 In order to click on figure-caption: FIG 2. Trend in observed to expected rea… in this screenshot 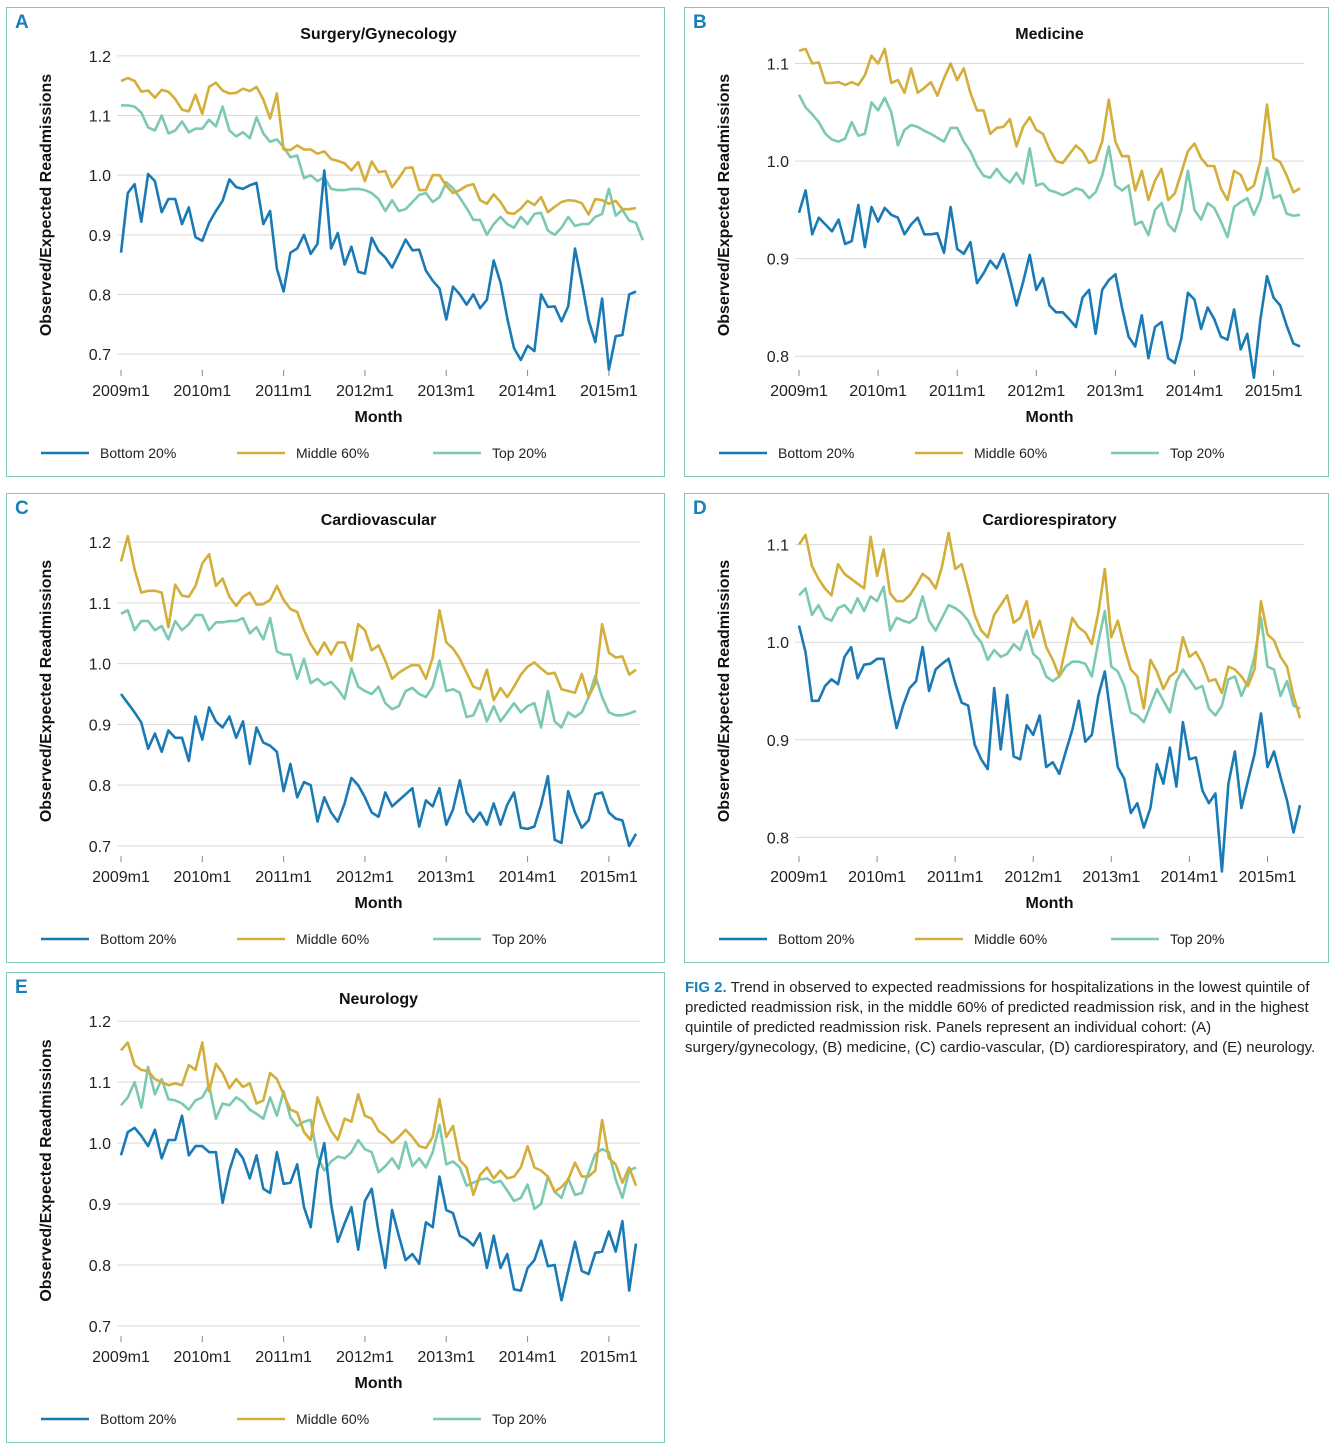, I will do `click(1005, 1018)`.